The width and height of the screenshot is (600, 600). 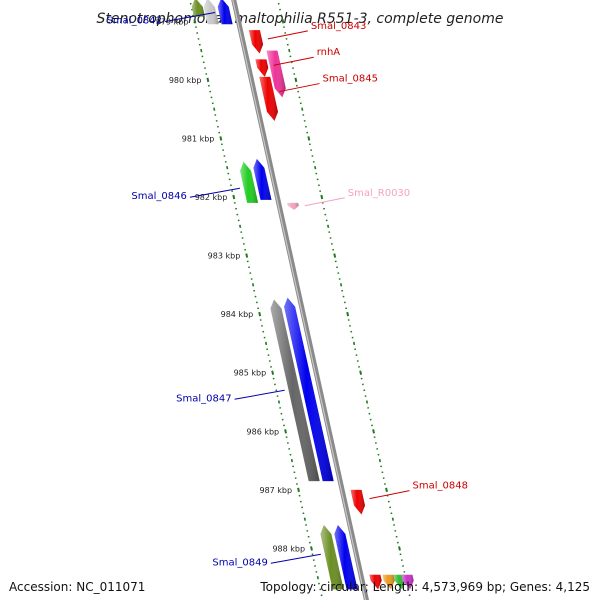 I want to click on gene-feature-11-shading, so click(x=309, y=389).